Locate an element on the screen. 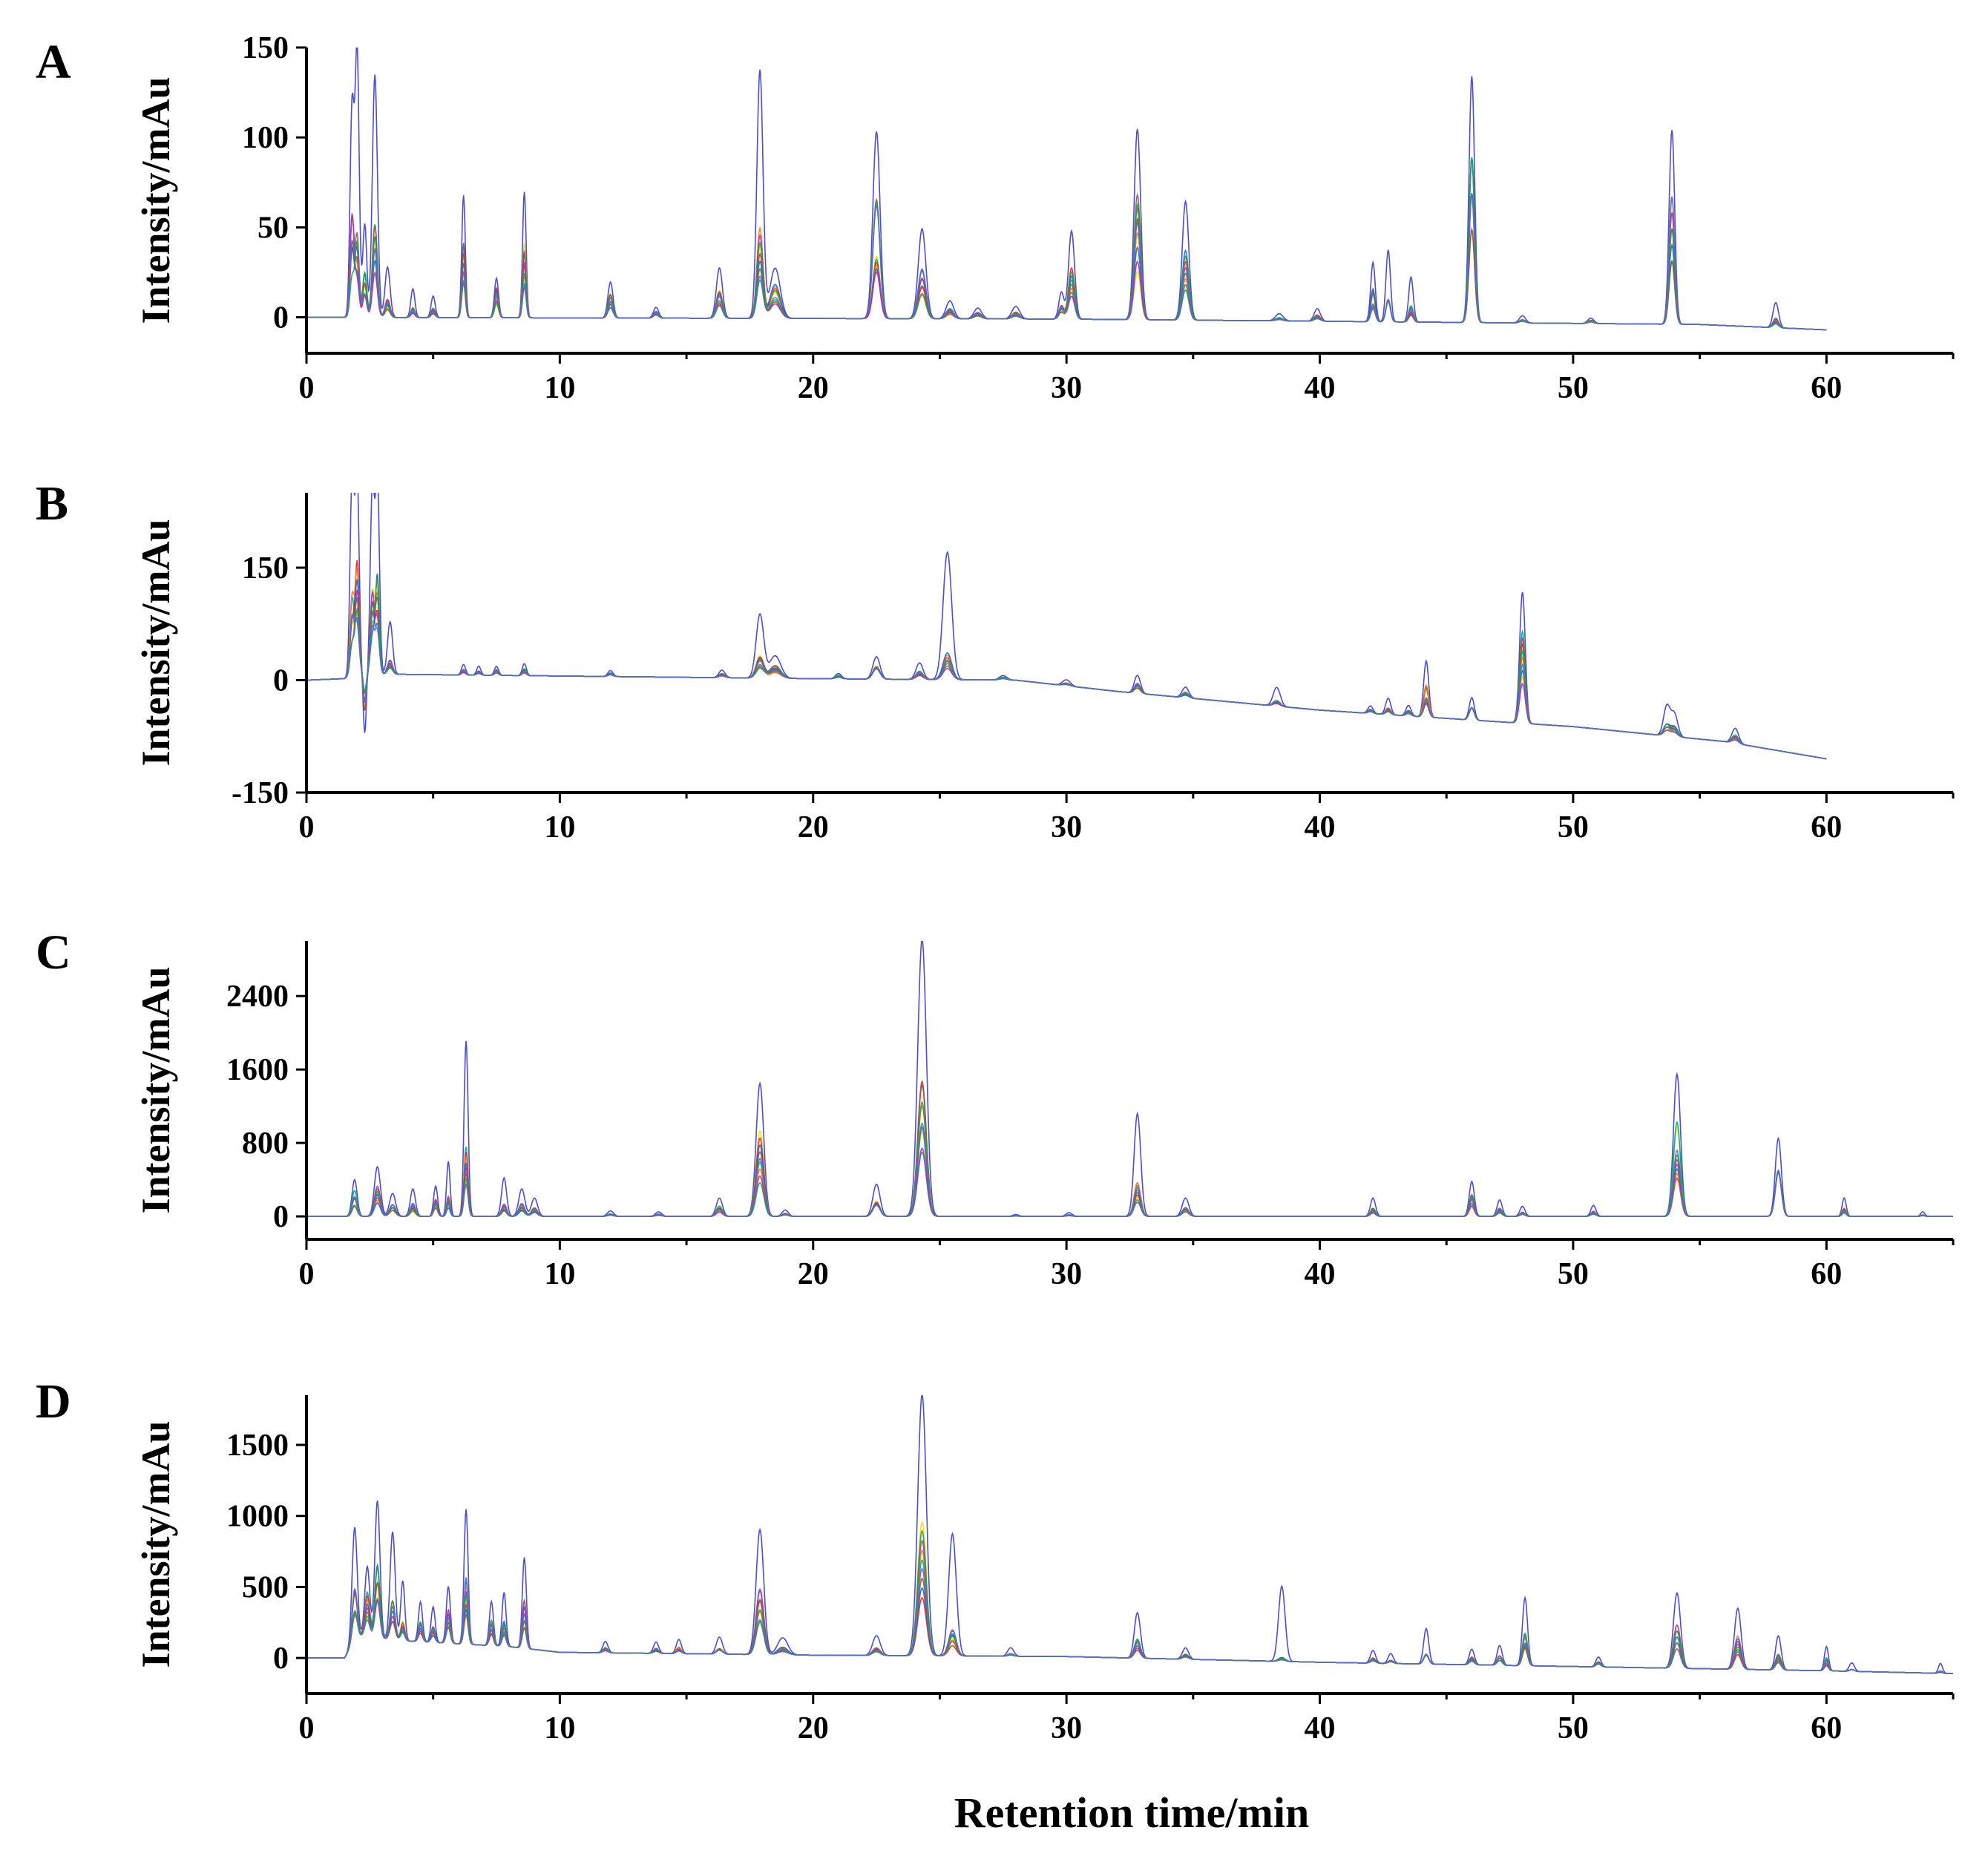 The image size is (1988, 1859). y-tick-label: 50 is located at coordinates (273, 228).